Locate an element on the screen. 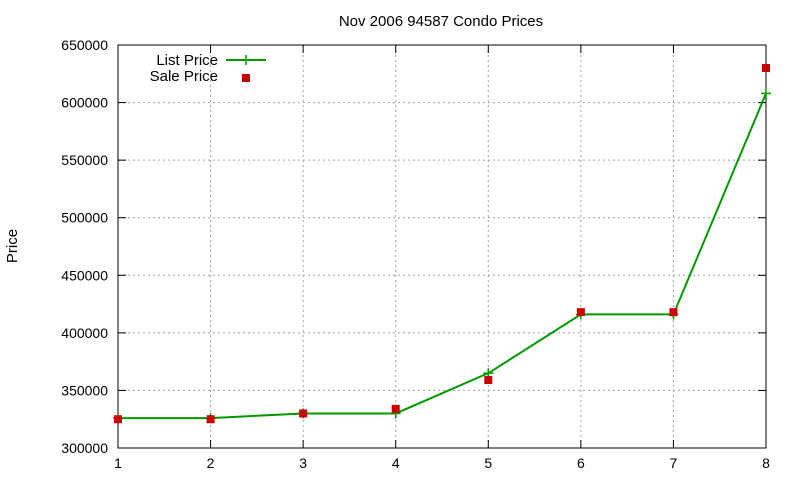 This screenshot has width=800, height=480. y-axis-label: Price is located at coordinates (12, 246).